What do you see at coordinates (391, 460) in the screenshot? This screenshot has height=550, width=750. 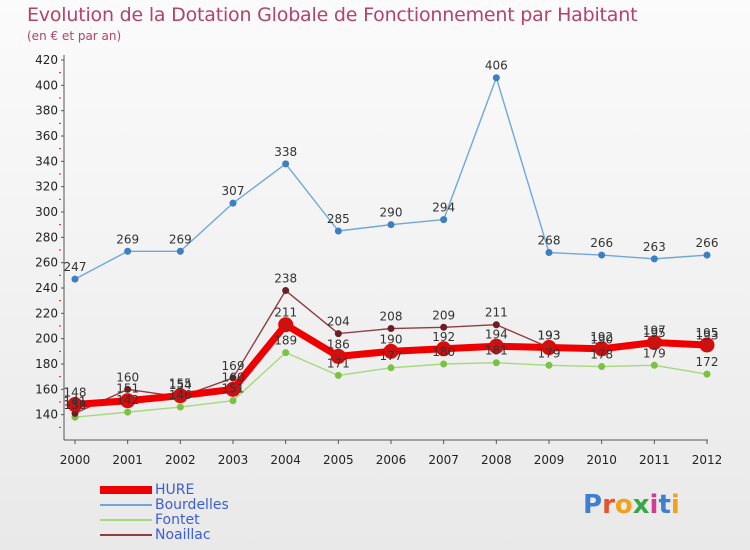 I see `x-tick-label-2006: 2006` at bounding box center [391, 460].